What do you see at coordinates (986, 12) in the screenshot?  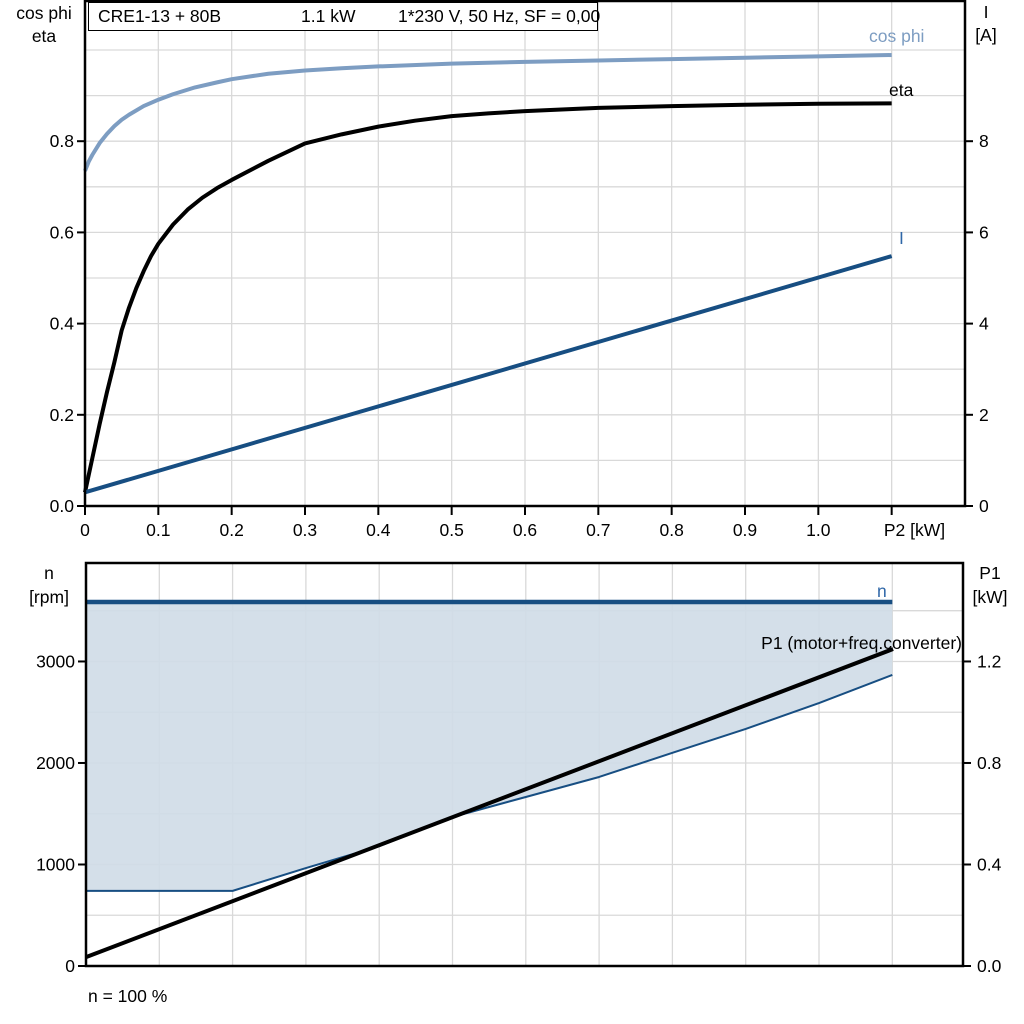 I see `top-right-axis-label-i: I` at bounding box center [986, 12].